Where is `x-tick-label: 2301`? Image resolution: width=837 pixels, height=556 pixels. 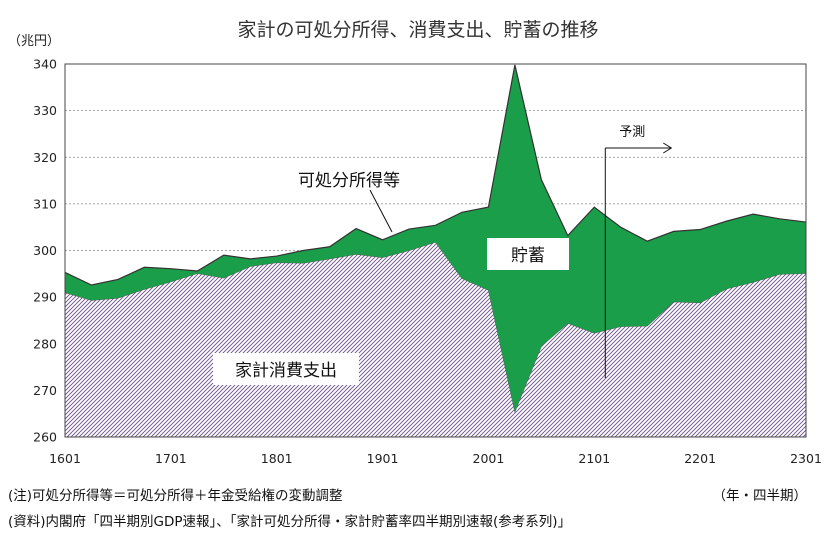
x-tick-label: 2301 is located at coordinates (806, 458).